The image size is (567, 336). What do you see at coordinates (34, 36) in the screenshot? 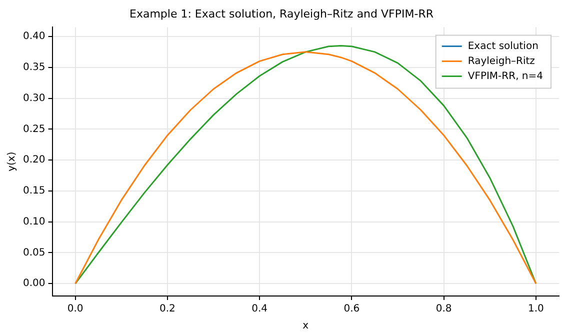
I see `y-tick-label: 0.40` at bounding box center [34, 36].